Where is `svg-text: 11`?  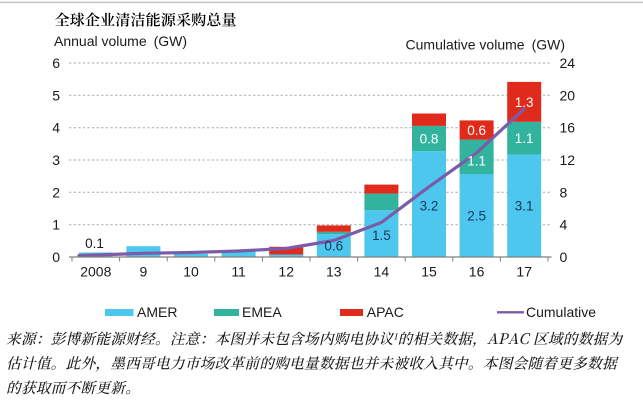 svg-text: 11 is located at coordinates (238, 272).